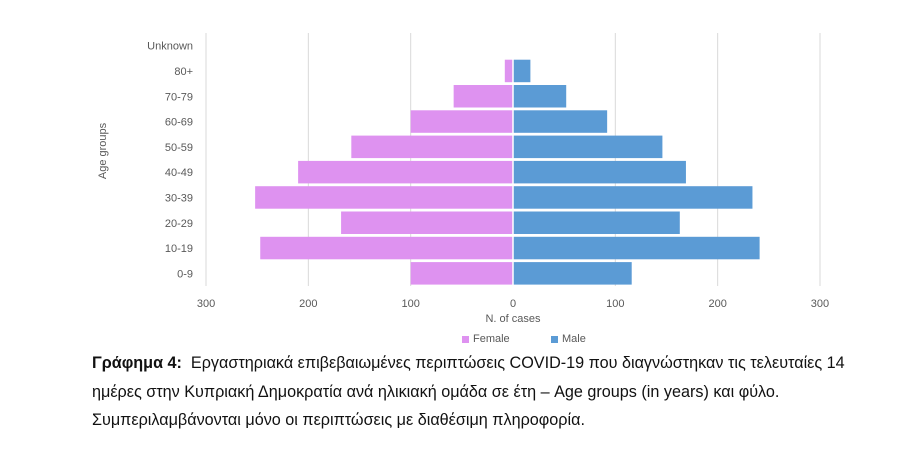 The height and width of the screenshot is (449, 908). Describe the element at coordinates (508, 71) in the screenshot. I see `bar-female-80+` at that location.